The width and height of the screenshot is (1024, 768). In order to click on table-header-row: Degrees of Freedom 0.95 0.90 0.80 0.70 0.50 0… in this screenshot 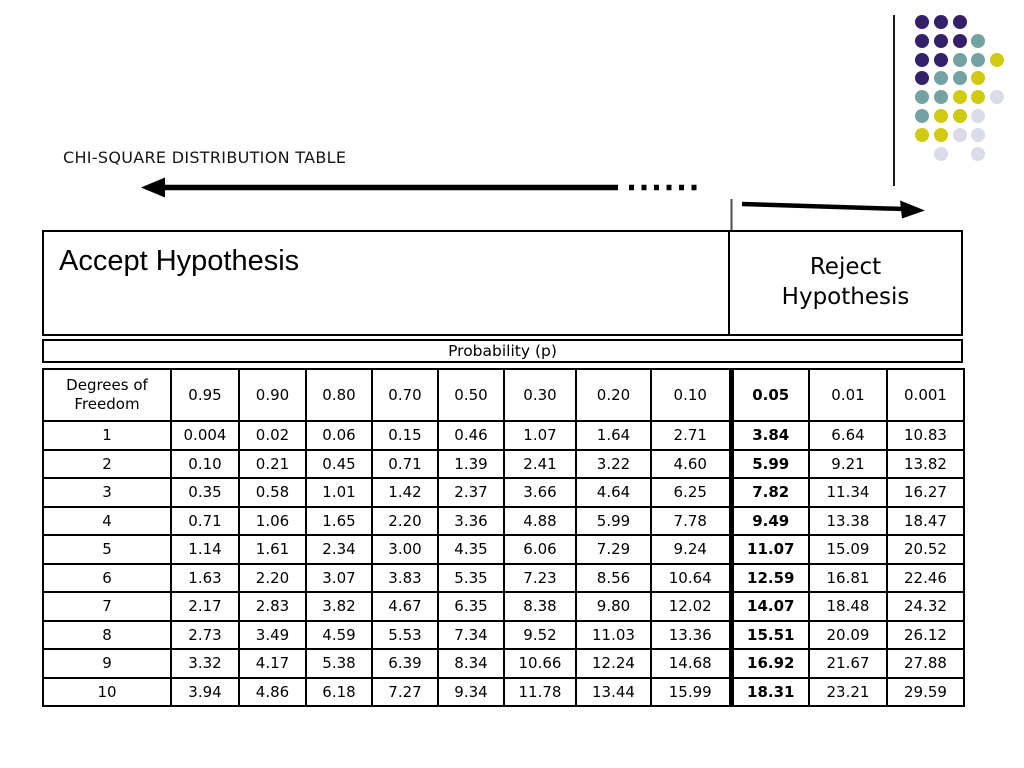, I will do `click(503, 395)`.